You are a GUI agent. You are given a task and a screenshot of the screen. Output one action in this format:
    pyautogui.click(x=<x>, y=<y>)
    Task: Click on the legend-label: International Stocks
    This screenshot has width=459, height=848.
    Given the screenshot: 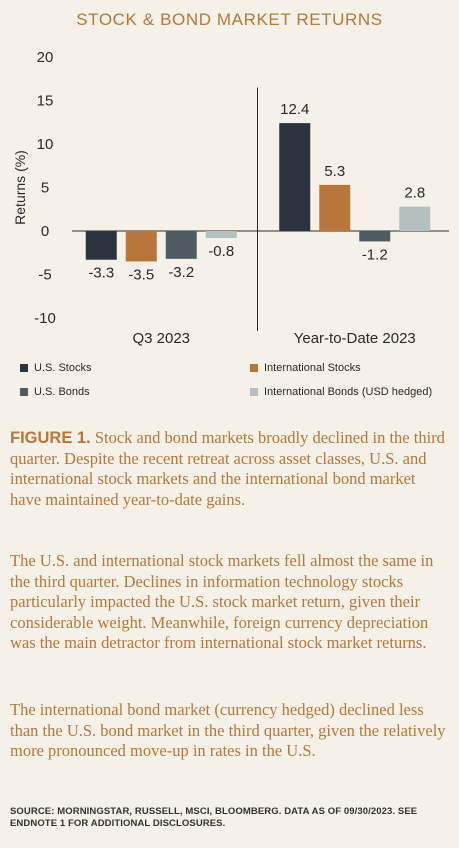 What is the action you would take?
    pyautogui.click(x=312, y=368)
    